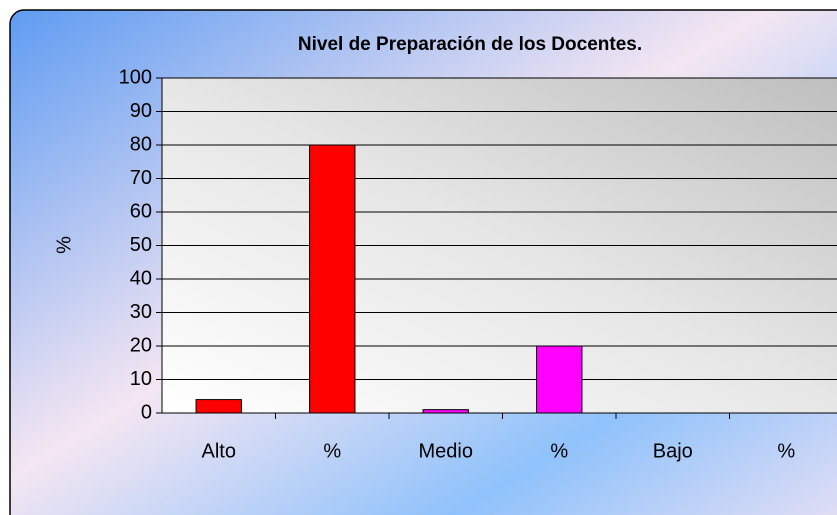  Describe the element at coordinates (141, 379) in the screenshot. I see `y-tick-label: 10` at that location.